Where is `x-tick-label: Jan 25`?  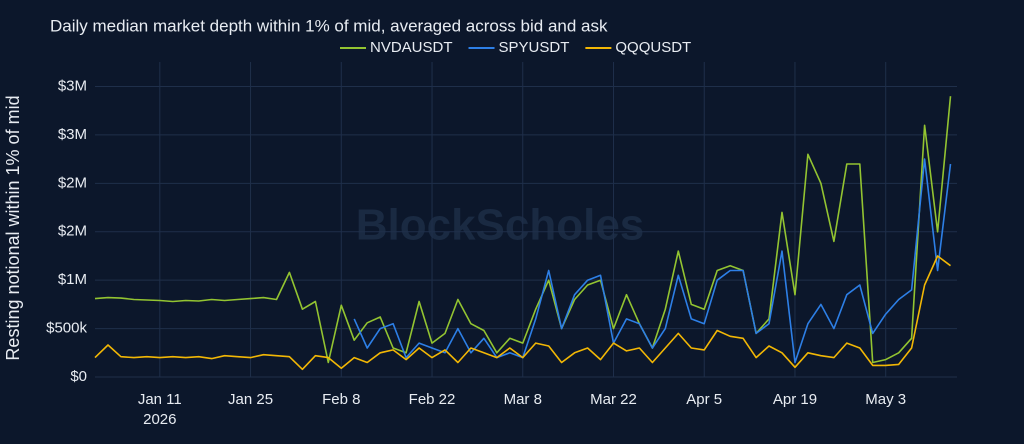
x-tick-label: Jan 25 is located at coordinates (251, 399).